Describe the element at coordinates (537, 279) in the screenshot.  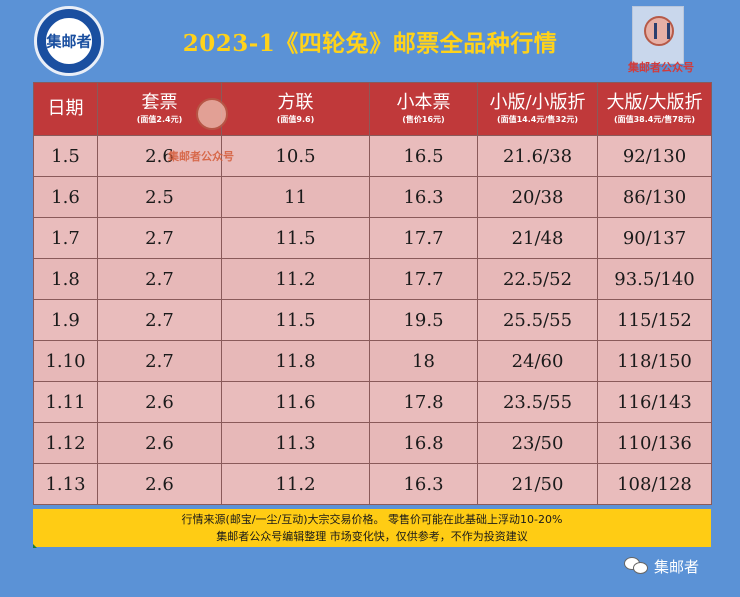
I see `cell-small-sheet: 22.5/52` at that location.